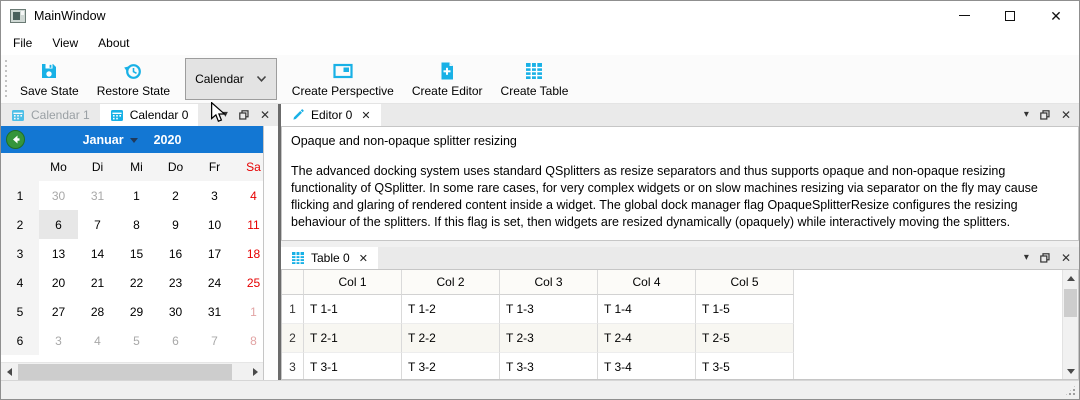  What do you see at coordinates (9, 372) in the screenshot?
I see `scroll-left-button` at bounding box center [9, 372].